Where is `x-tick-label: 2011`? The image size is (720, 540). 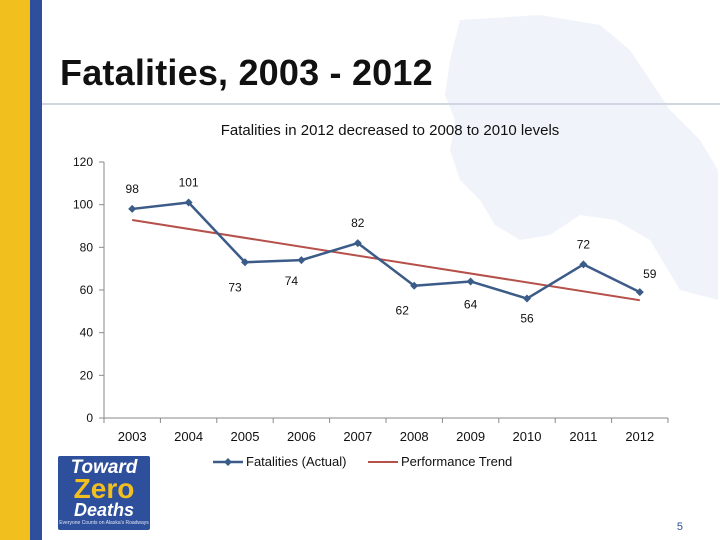 x-tick-label: 2011 is located at coordinates (583, 436).